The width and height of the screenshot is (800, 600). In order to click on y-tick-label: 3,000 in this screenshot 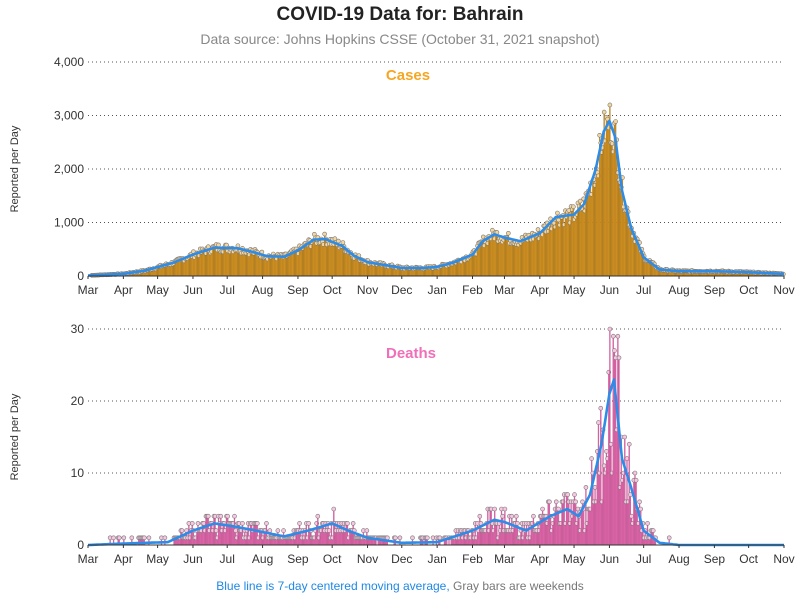, I will do `click(69, 116)`.